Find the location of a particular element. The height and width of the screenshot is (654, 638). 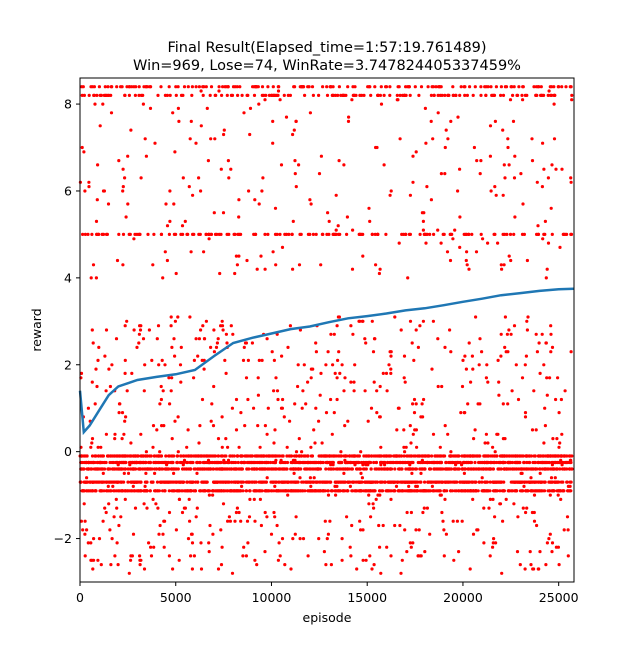

x-tick-label: 0 is located at coordinates (80, 597).